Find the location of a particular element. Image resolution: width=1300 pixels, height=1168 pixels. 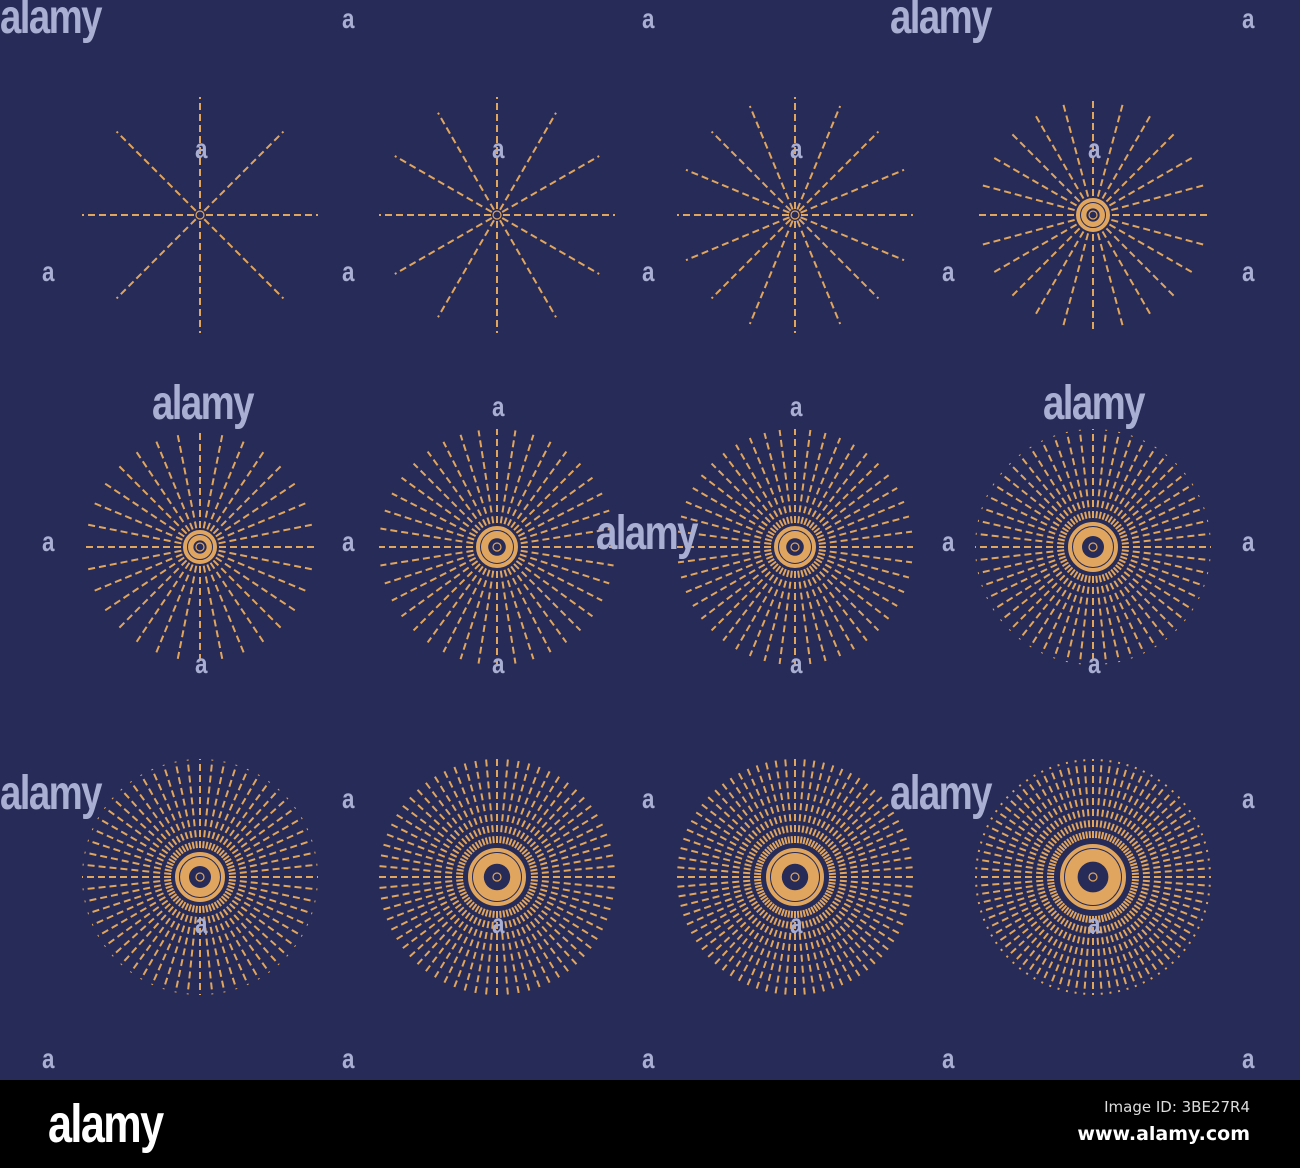

watermark-logo: alamy is located at coordinates (51, 793).